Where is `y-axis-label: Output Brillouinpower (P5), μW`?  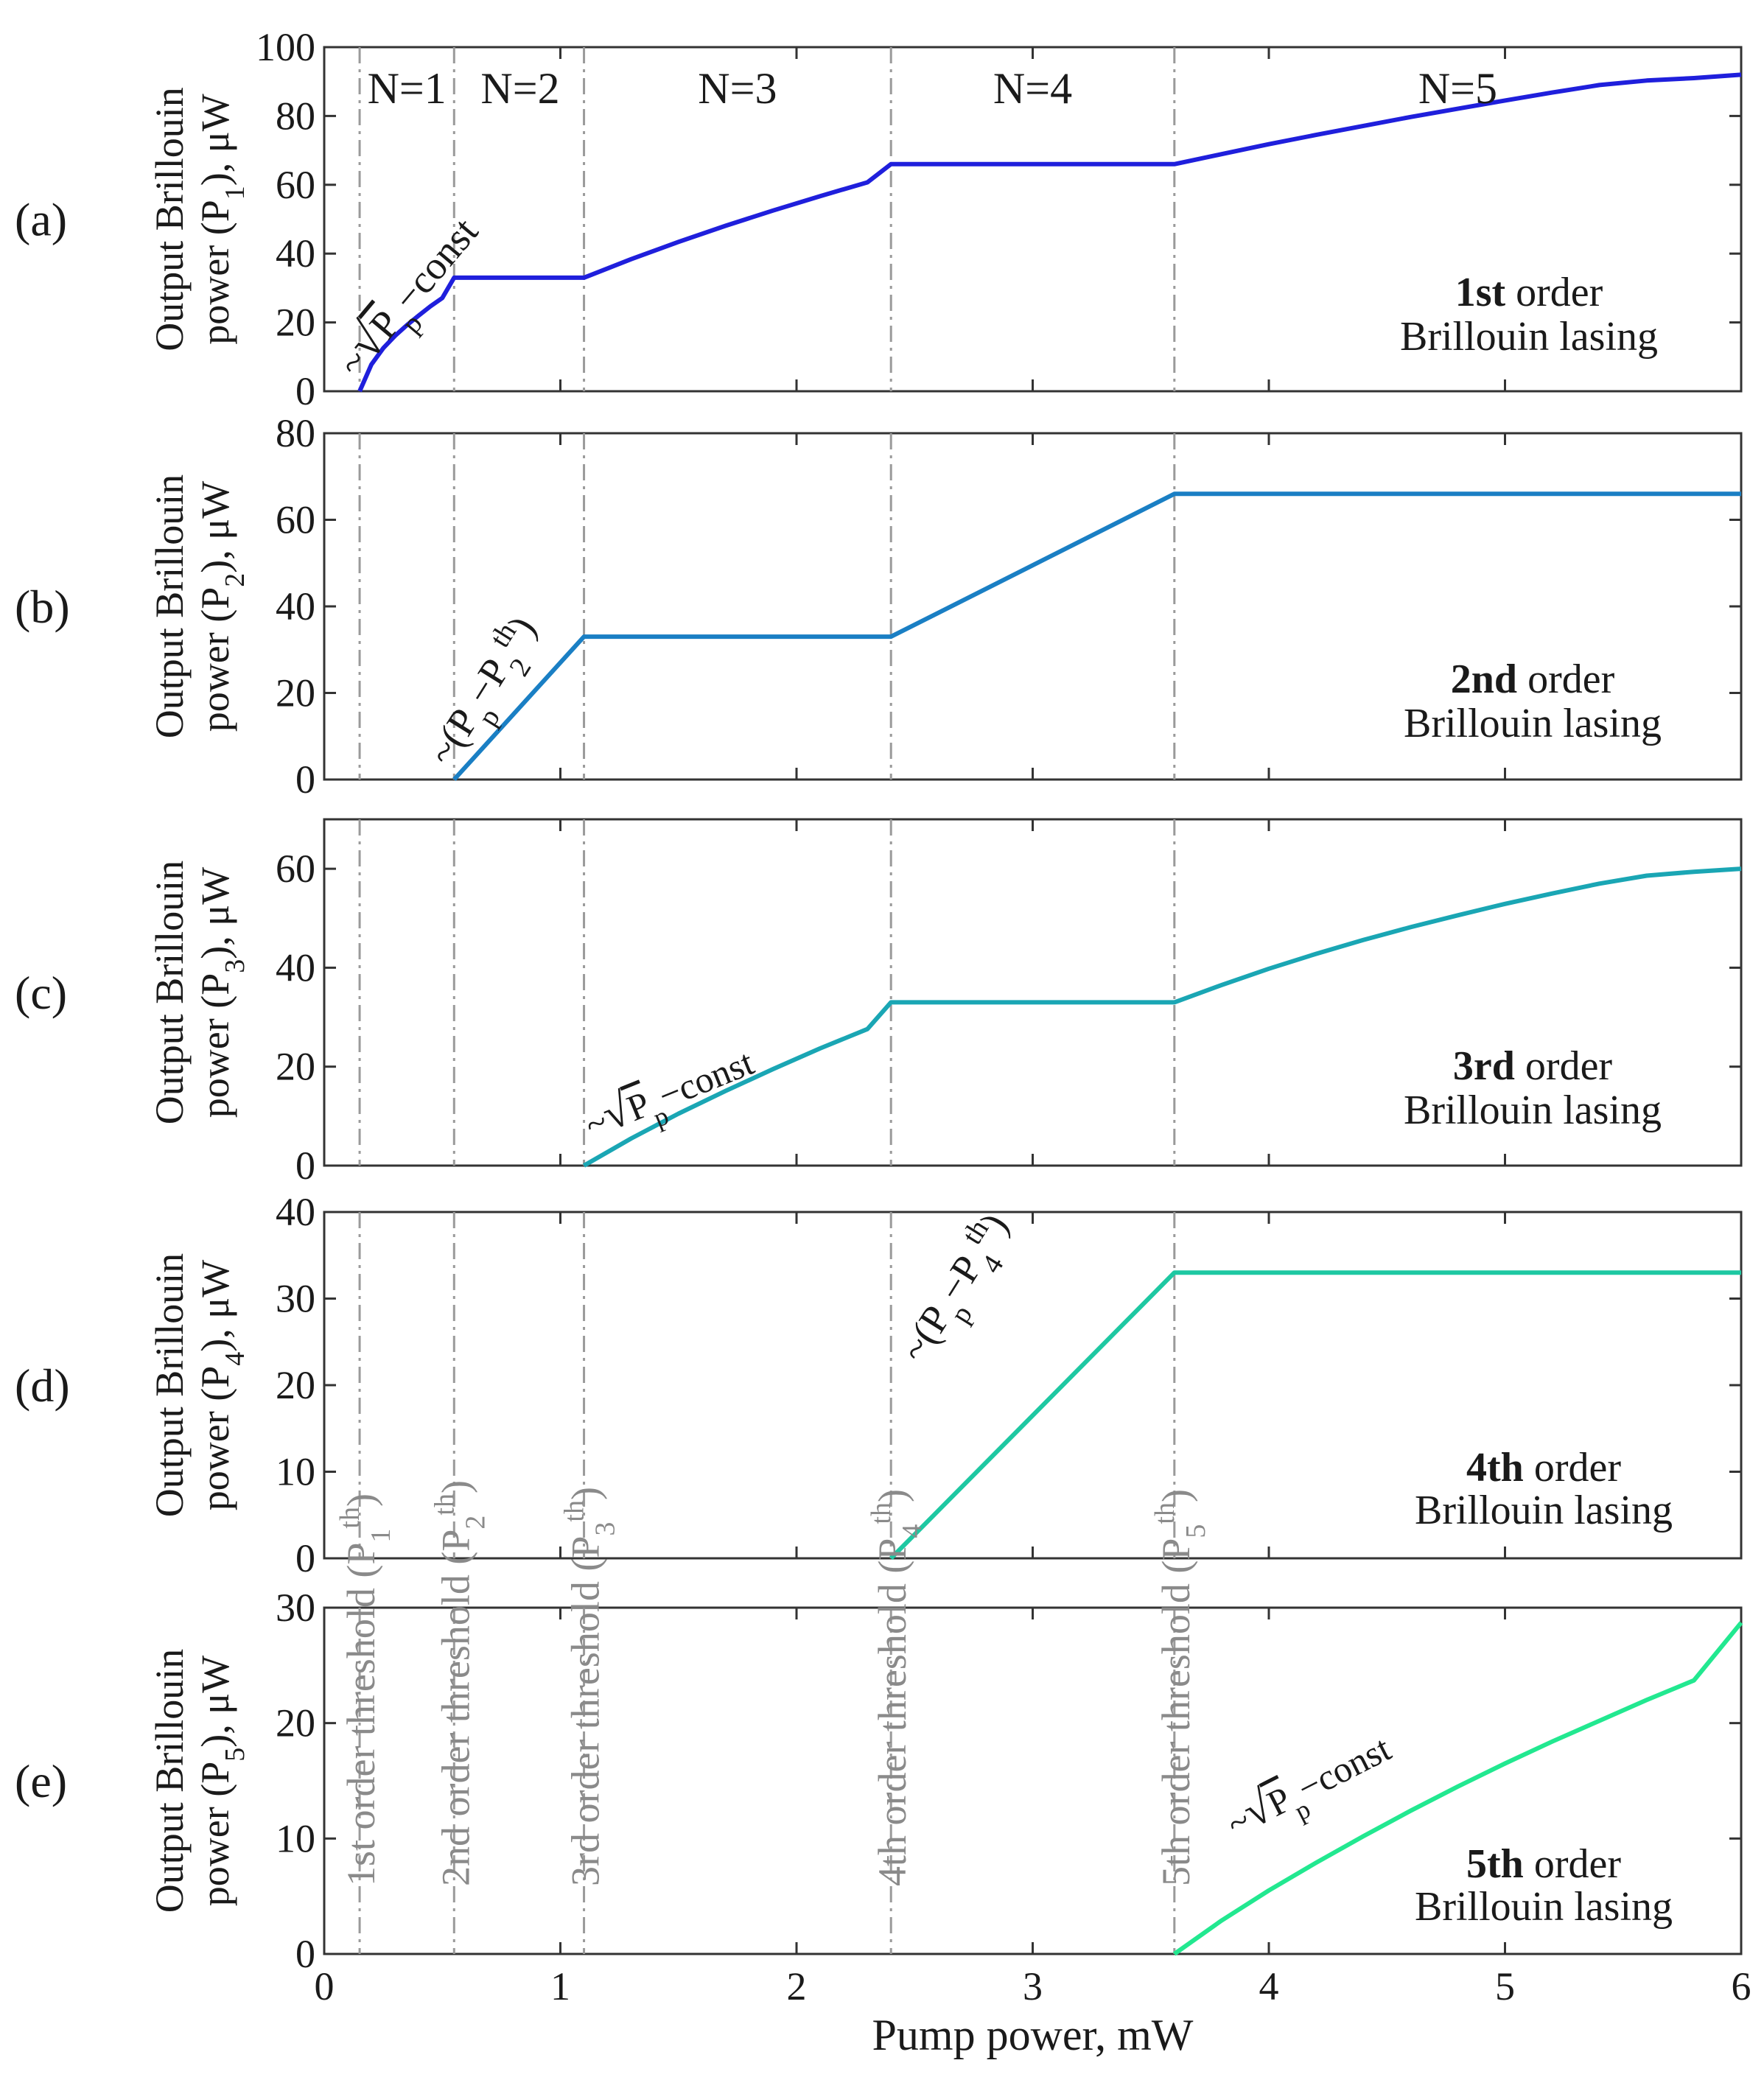
y-axis-label: Output Brillouinpower (P5), μW is located at coordinates (199, 1781).